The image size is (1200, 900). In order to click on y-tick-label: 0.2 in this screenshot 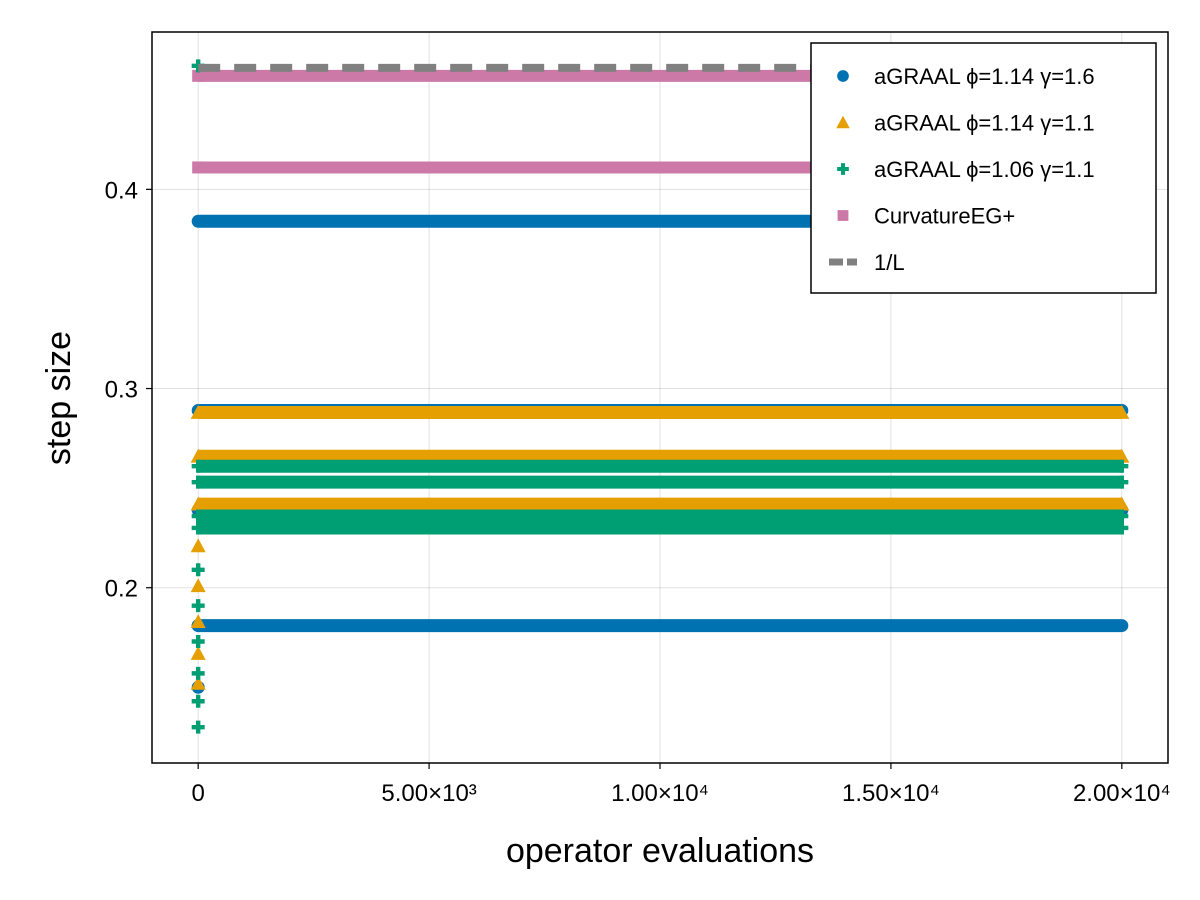, I will do `click(121, 589)`.